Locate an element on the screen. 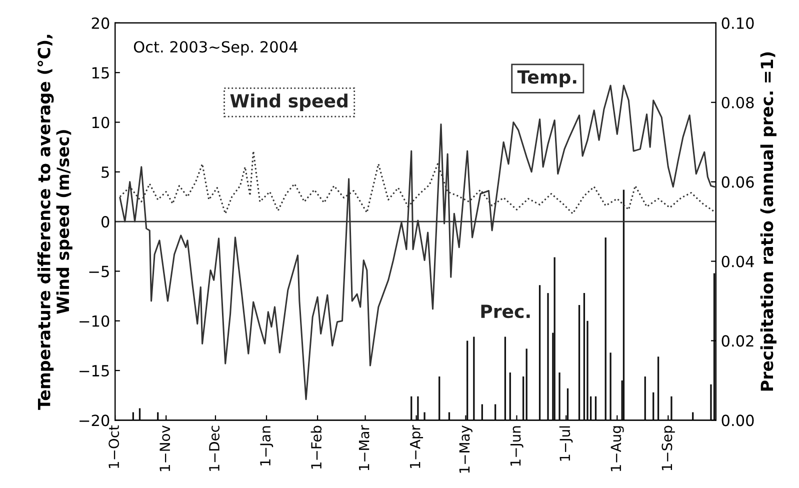  y-tick-label: −5 is located at coordinates (99, 272).